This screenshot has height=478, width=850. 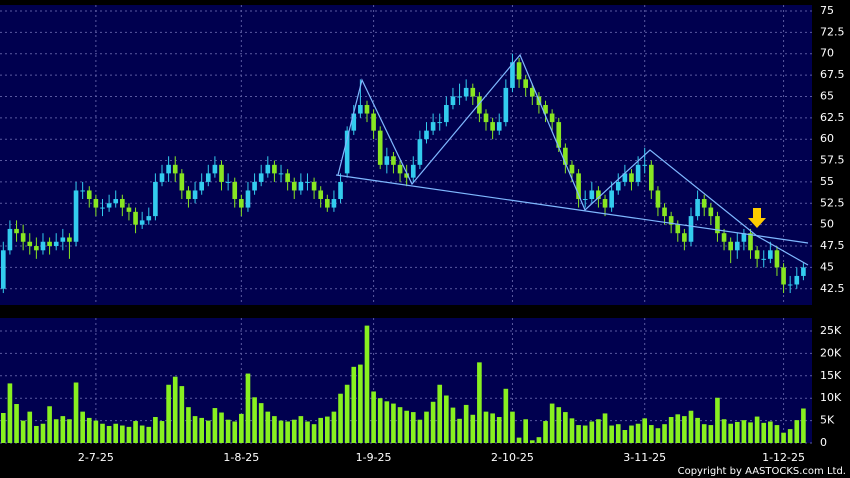 I want to click on y-tick-label: 75, so click(x=827, y=10).